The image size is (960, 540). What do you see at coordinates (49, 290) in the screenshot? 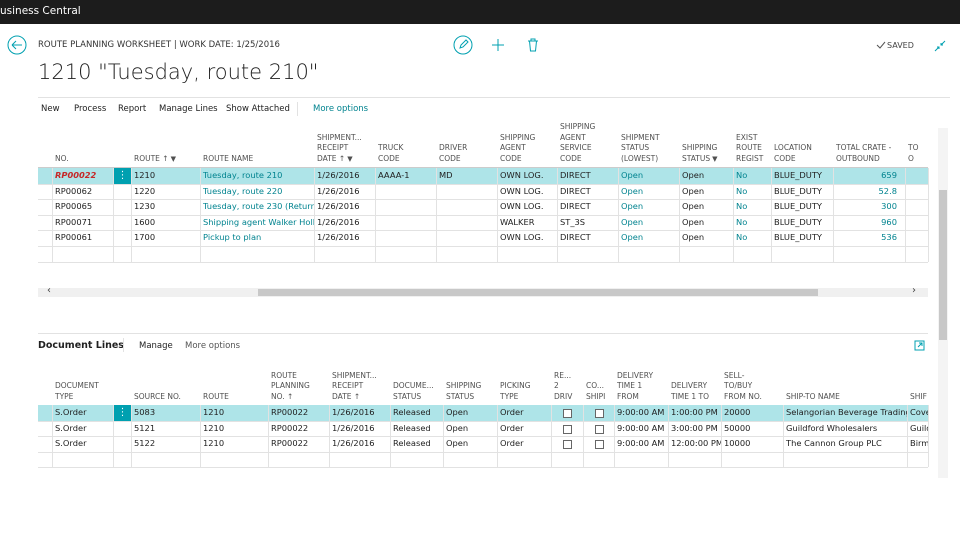
I see `scroll-left: ‹` at bounding box center [49, 290].